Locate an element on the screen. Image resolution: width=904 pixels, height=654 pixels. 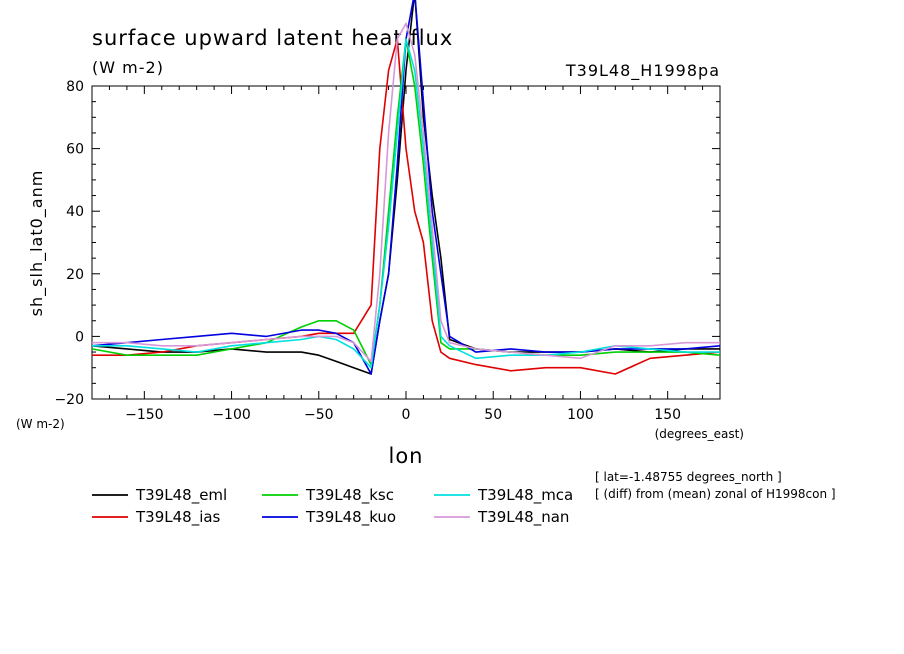
y-tick-label: −20 is located at coordinates (69, 400).